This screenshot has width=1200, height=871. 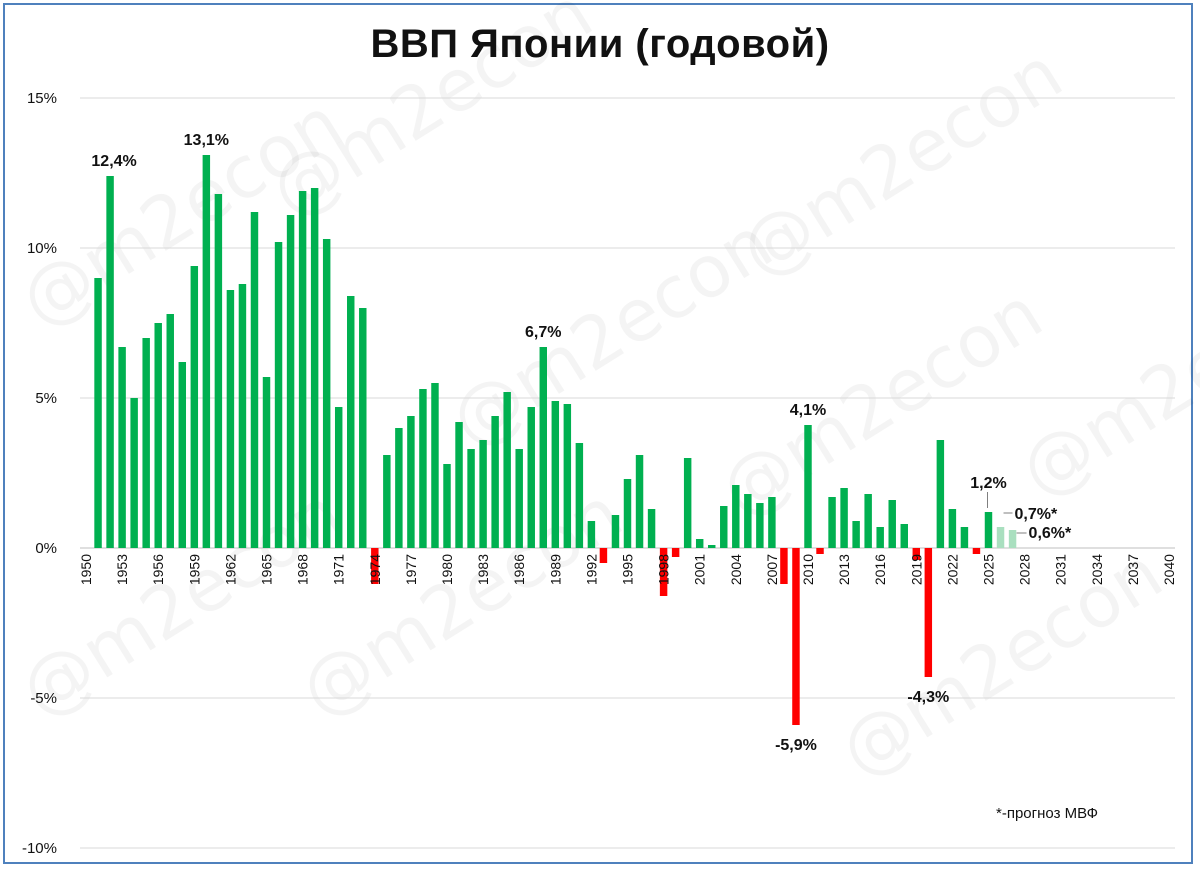 What do you see at coordinates (1025, 569) in the screenshot?
I see `x-tick-label: 2028` at bounding box center [1025, 569].